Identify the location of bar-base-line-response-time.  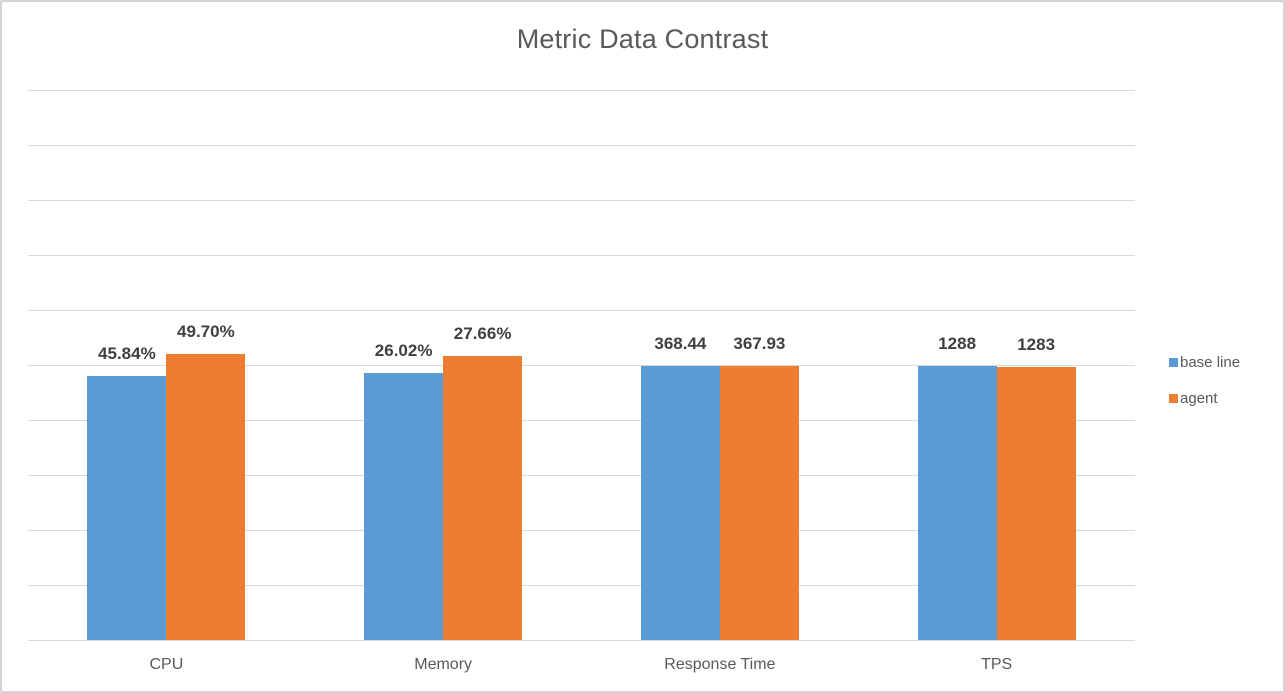
(680, 503).